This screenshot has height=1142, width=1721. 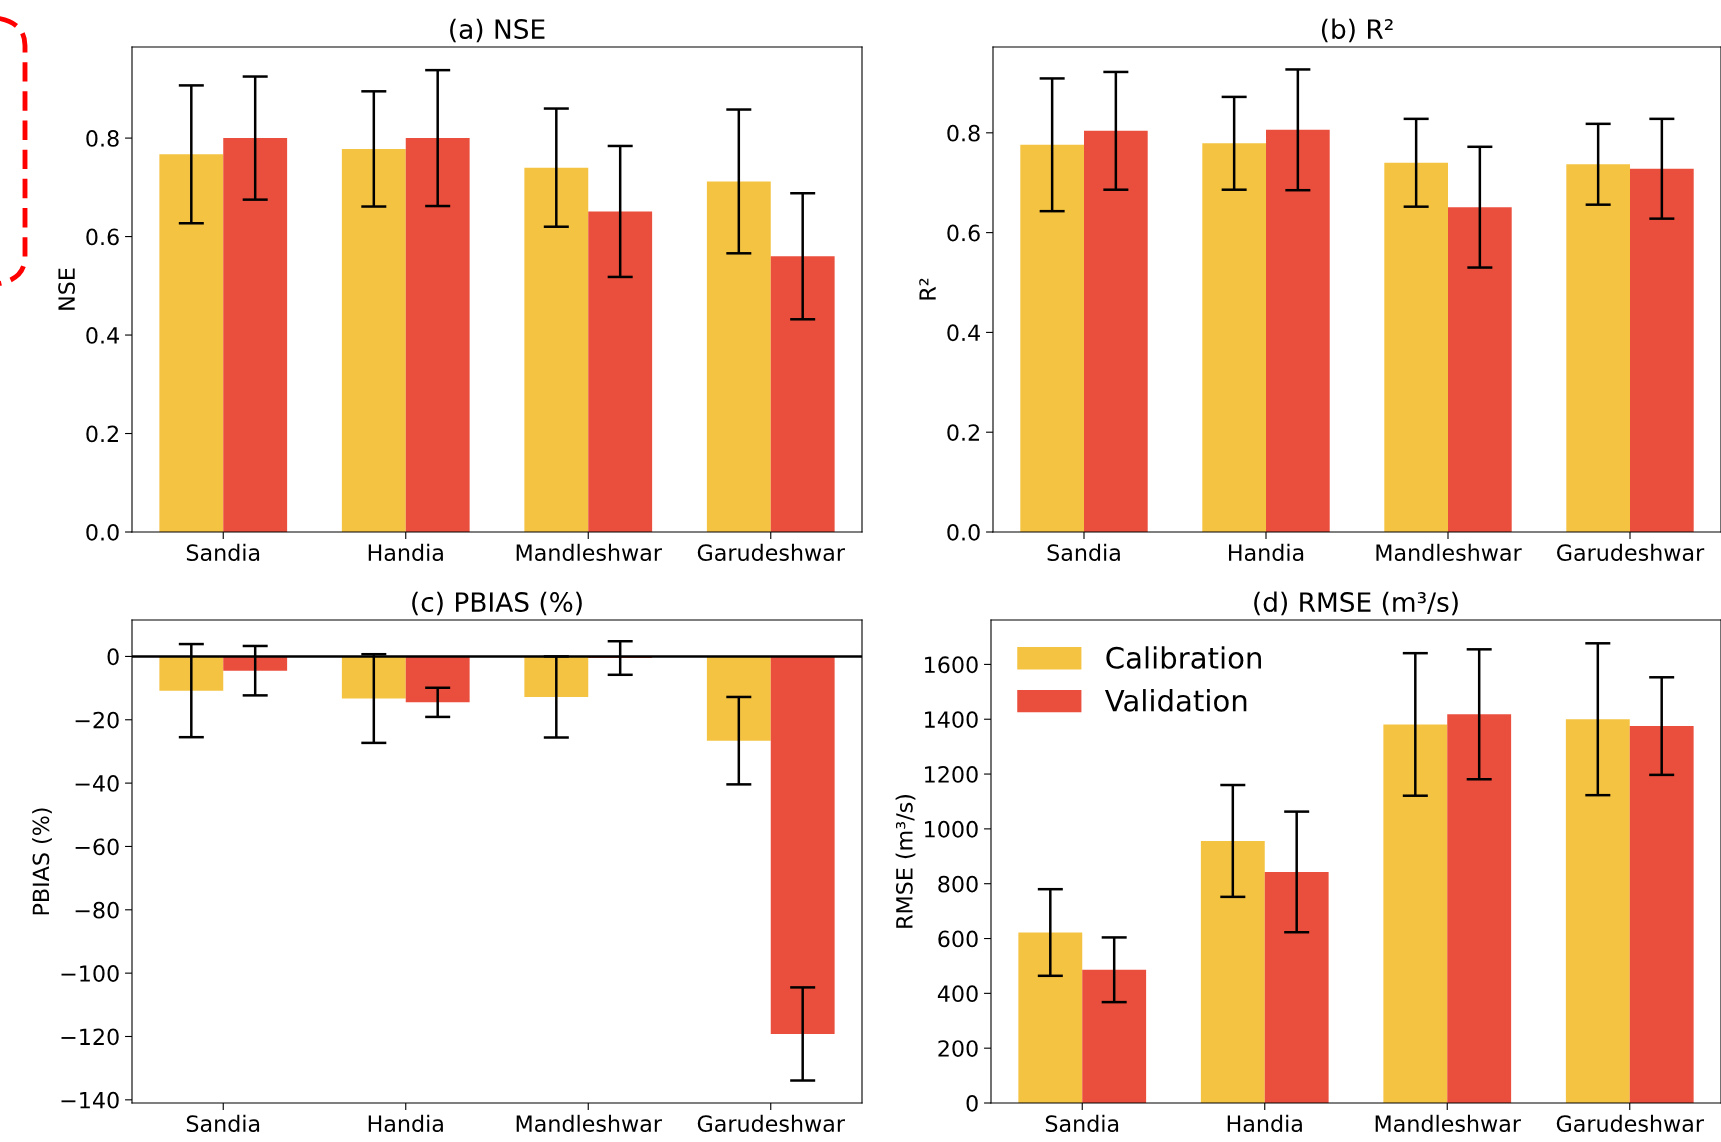 What do you see at coordinates (97, 783) in the screenshot?
I see `y-tick-label: −40` at bounding box center [97, 783].